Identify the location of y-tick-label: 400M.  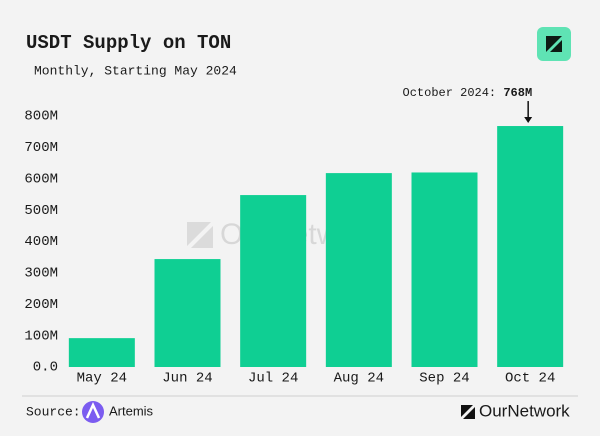
(41, 242).